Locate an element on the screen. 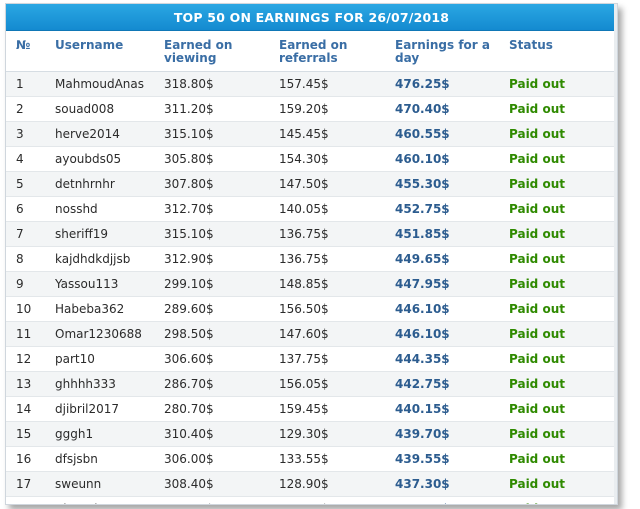 Image resolution: width=640 pixels, height=509 pixels. table-row: 6 nosshd 312.70$ 140.05$ 452.75$ Paid out is located at coordinates (311, 209).